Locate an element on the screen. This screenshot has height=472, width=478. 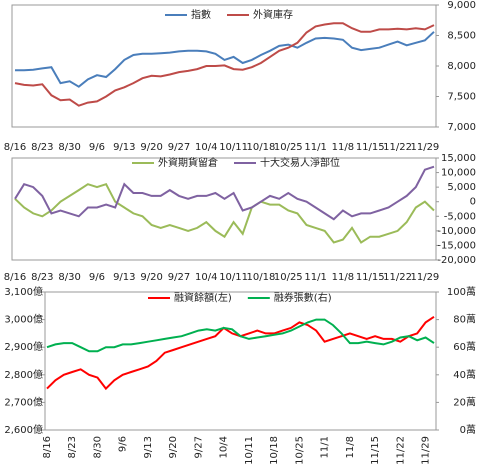
y-tick-label: 2,600億 is located at coordinates (23, 429).